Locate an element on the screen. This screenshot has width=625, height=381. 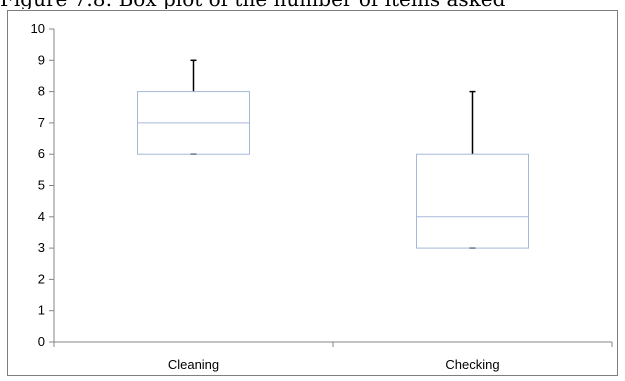
x-category-label: Checking is located at coordinates (472, 364).